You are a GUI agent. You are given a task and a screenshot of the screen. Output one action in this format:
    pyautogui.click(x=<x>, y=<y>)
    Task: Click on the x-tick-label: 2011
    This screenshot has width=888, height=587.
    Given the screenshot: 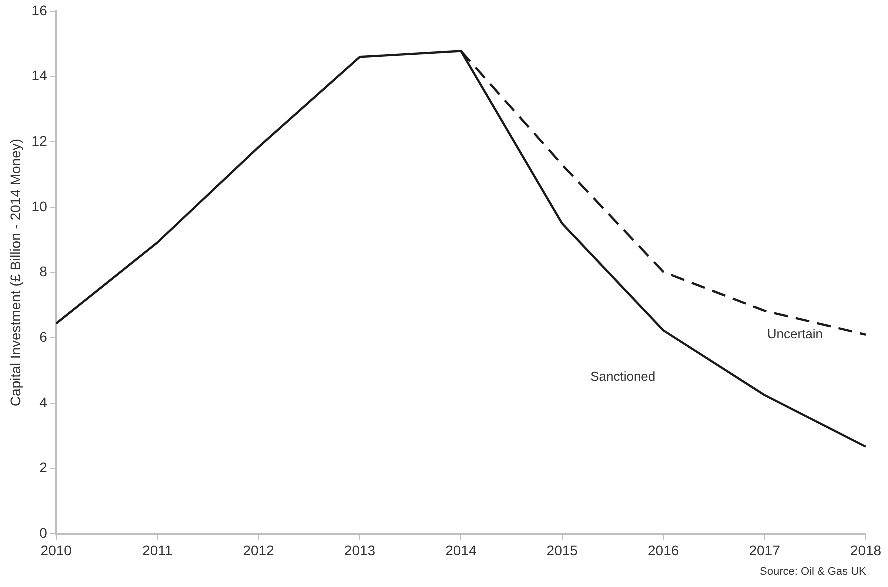 What is the action you would take?
    pyautogui.click(x=157, y=550)
    